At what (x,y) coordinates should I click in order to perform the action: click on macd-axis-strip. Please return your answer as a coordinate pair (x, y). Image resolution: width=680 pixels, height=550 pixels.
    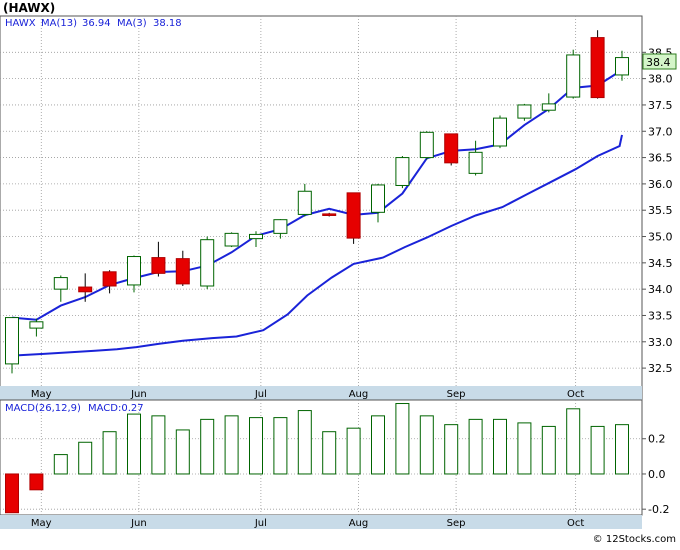
    Looking at the image, I should click on (321, 522).